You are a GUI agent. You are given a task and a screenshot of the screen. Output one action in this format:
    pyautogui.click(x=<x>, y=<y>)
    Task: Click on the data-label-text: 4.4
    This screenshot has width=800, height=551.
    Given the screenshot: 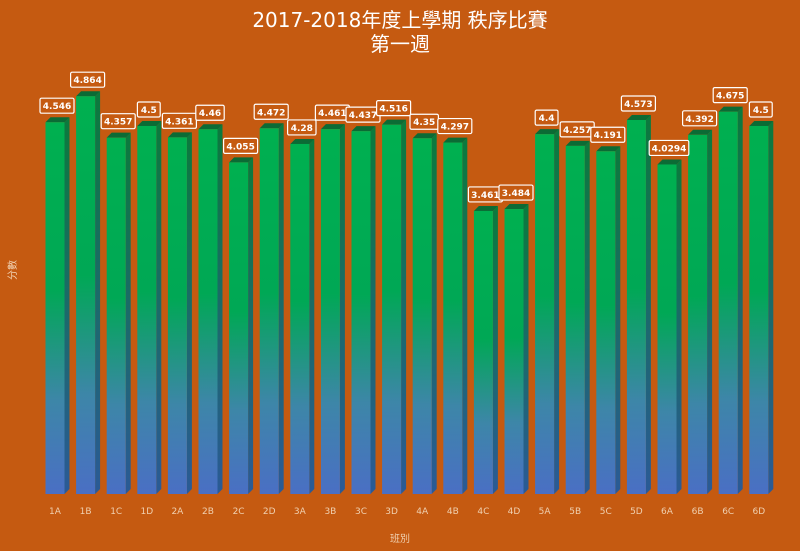 What is the action you would take?
    pyautogui.click(x=547, y=119)
    